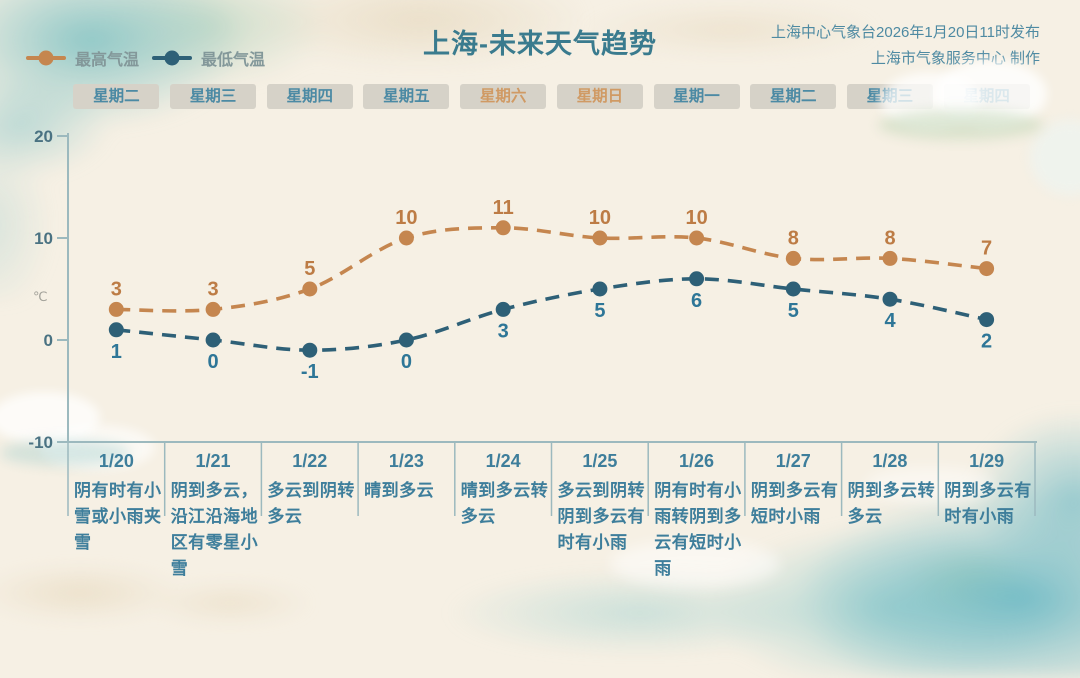 This screenshot has width=1080, height=678. What do you see at coordinates (890, 461) in the screenshot?
I see `forecast-date: 1/28` at bounding box center [890, 461].